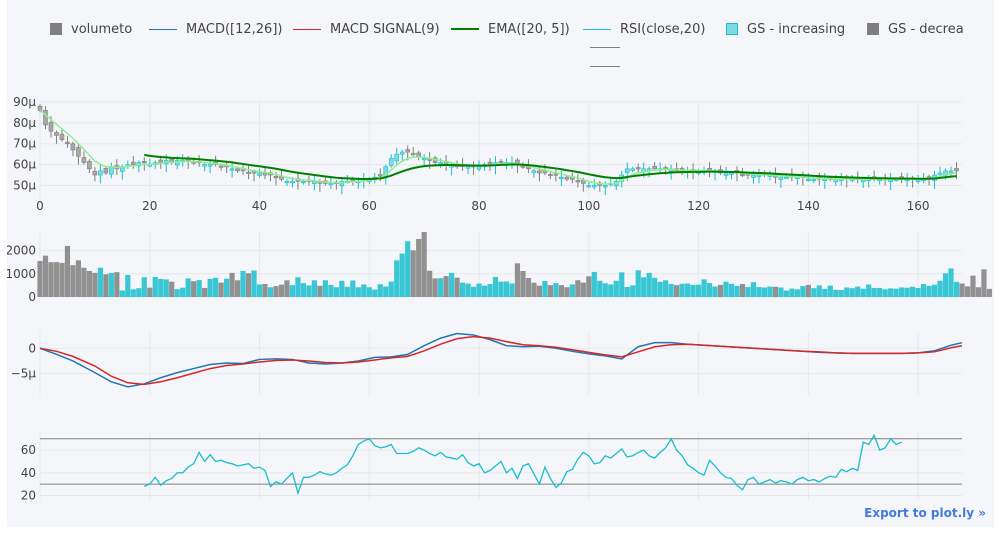 Image resolution: width=1000 pixels, height=534 pixels. What do you see at coordinates (501, 360) in the screenshot?
I see `macd-signal-line` at bounding box center [501, 360].